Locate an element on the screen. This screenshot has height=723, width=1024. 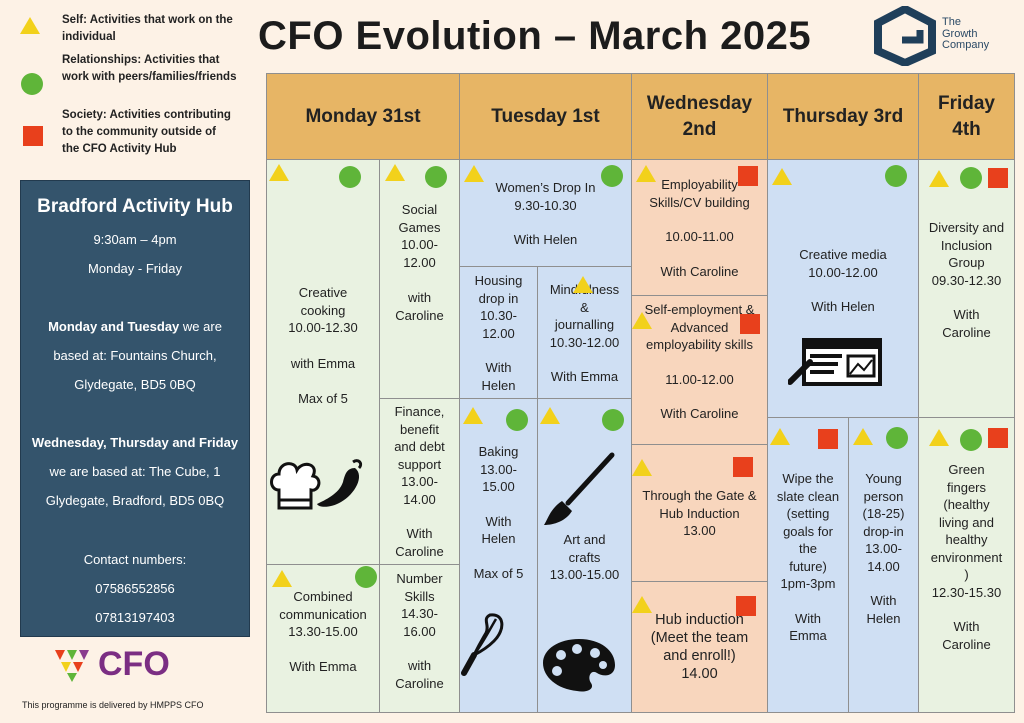
session-line: drop in is located at coordinates (498, 298).